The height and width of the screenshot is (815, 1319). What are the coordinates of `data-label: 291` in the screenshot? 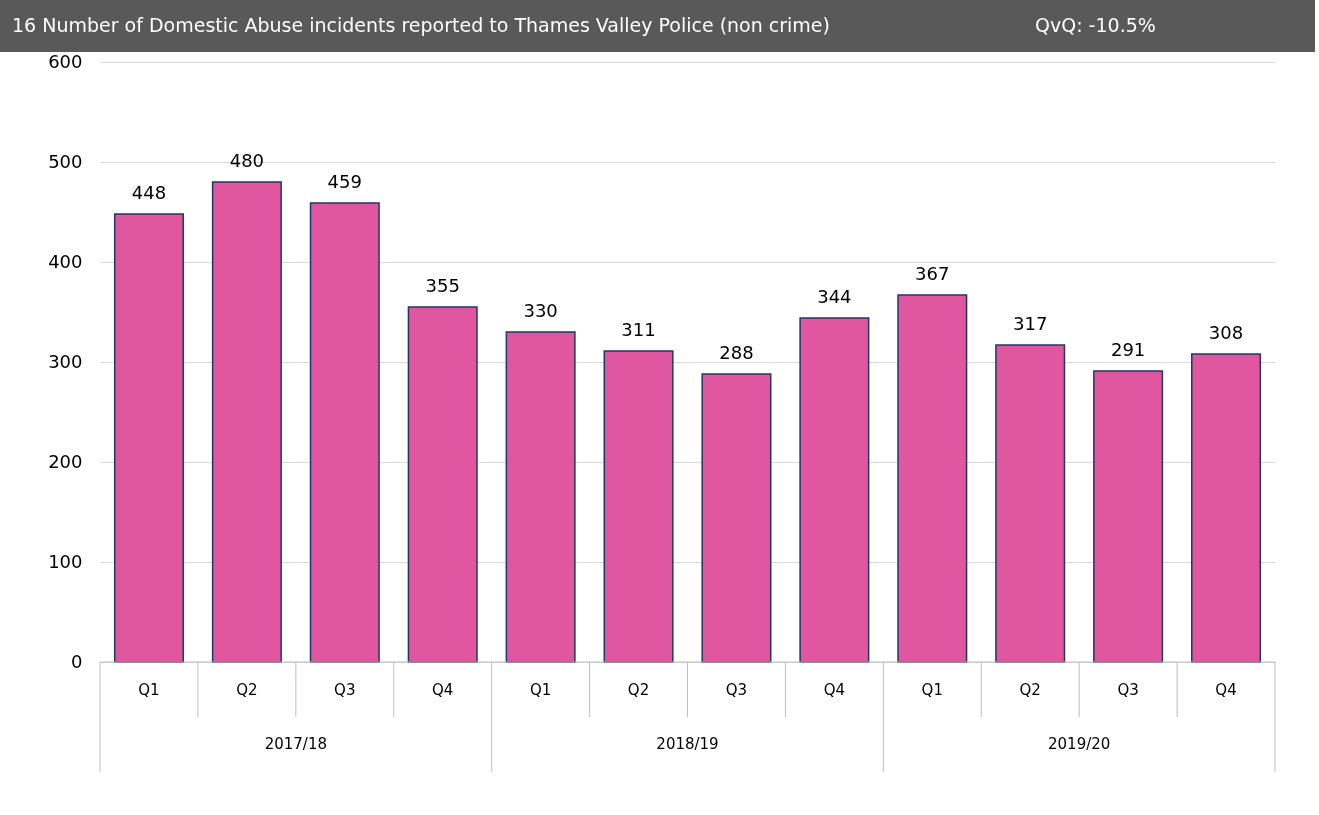 It's located at (1128, 349).